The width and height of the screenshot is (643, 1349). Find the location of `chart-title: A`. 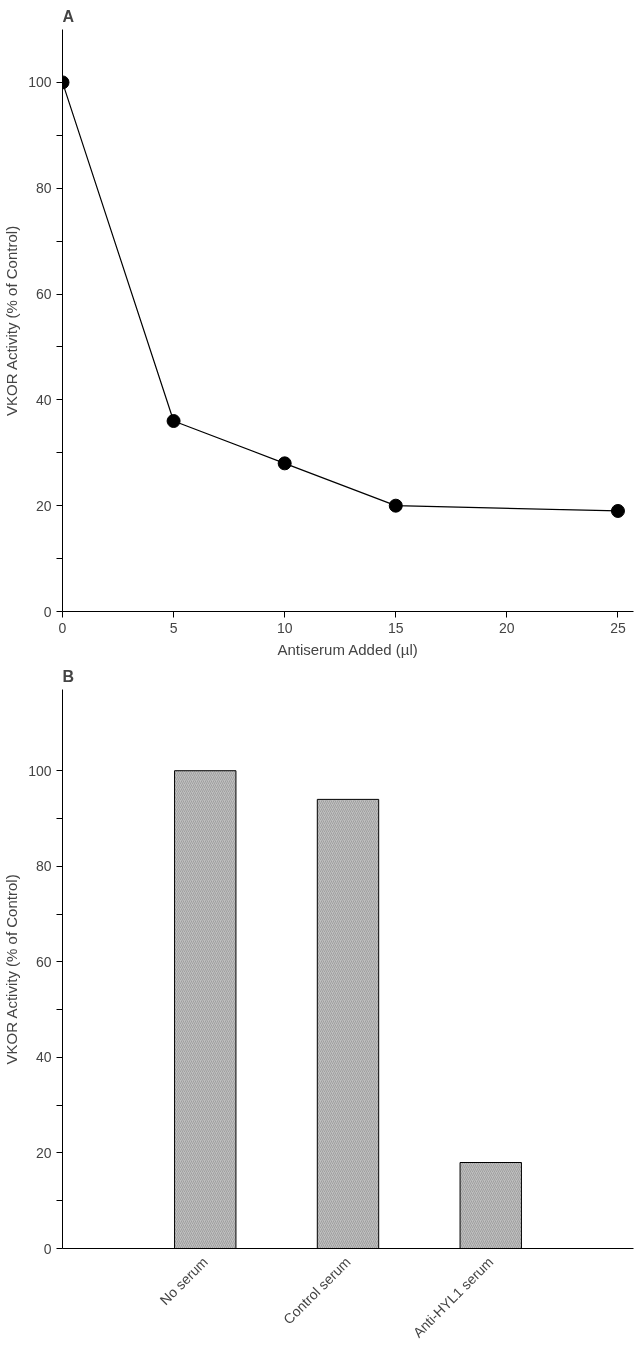

chart-title: A is located at coordinates (68, 16).